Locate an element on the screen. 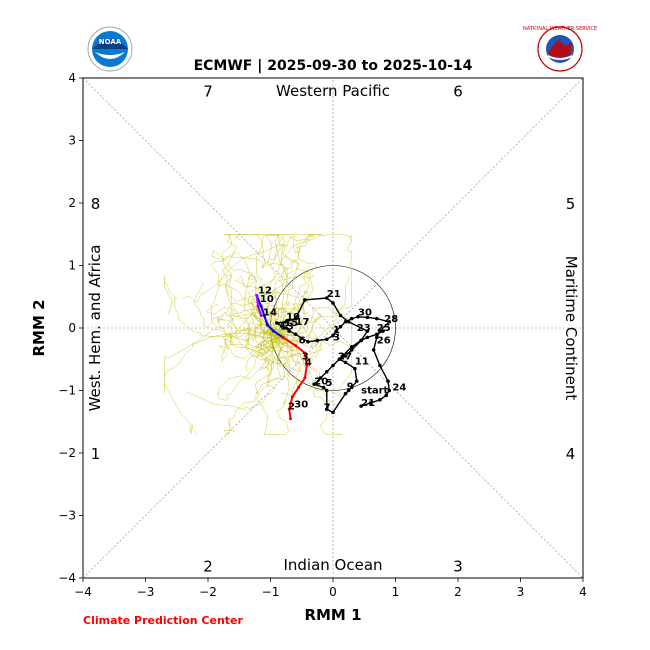 Image resolution: width=650 pixels, height=650 pixels. point-label: 15 is located at coordinates (291, 323).